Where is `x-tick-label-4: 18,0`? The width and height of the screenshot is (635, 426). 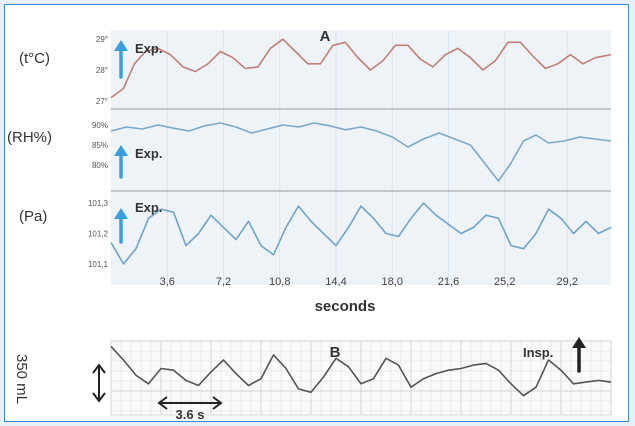
x-tick-label-4: 18,0 is located at coordinates (392, 282).